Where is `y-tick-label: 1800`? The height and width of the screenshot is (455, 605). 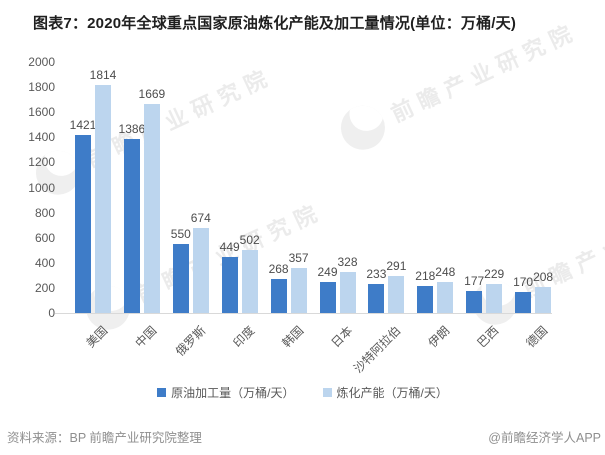 y-tick-label: 1800 is located at coordinates (41, 87).